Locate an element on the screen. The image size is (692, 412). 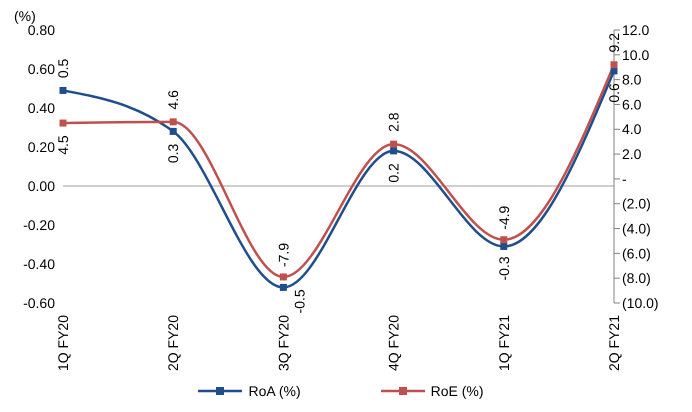
y-tick-label: 0.60 is located at coordinates (42, 68).